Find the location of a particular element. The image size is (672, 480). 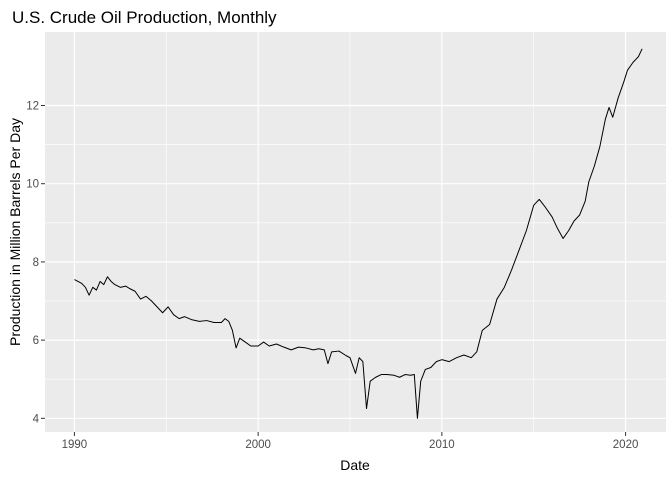

x-axis-ticks: 1990 2000 2010 2020 is located at coordinates (350, 441).